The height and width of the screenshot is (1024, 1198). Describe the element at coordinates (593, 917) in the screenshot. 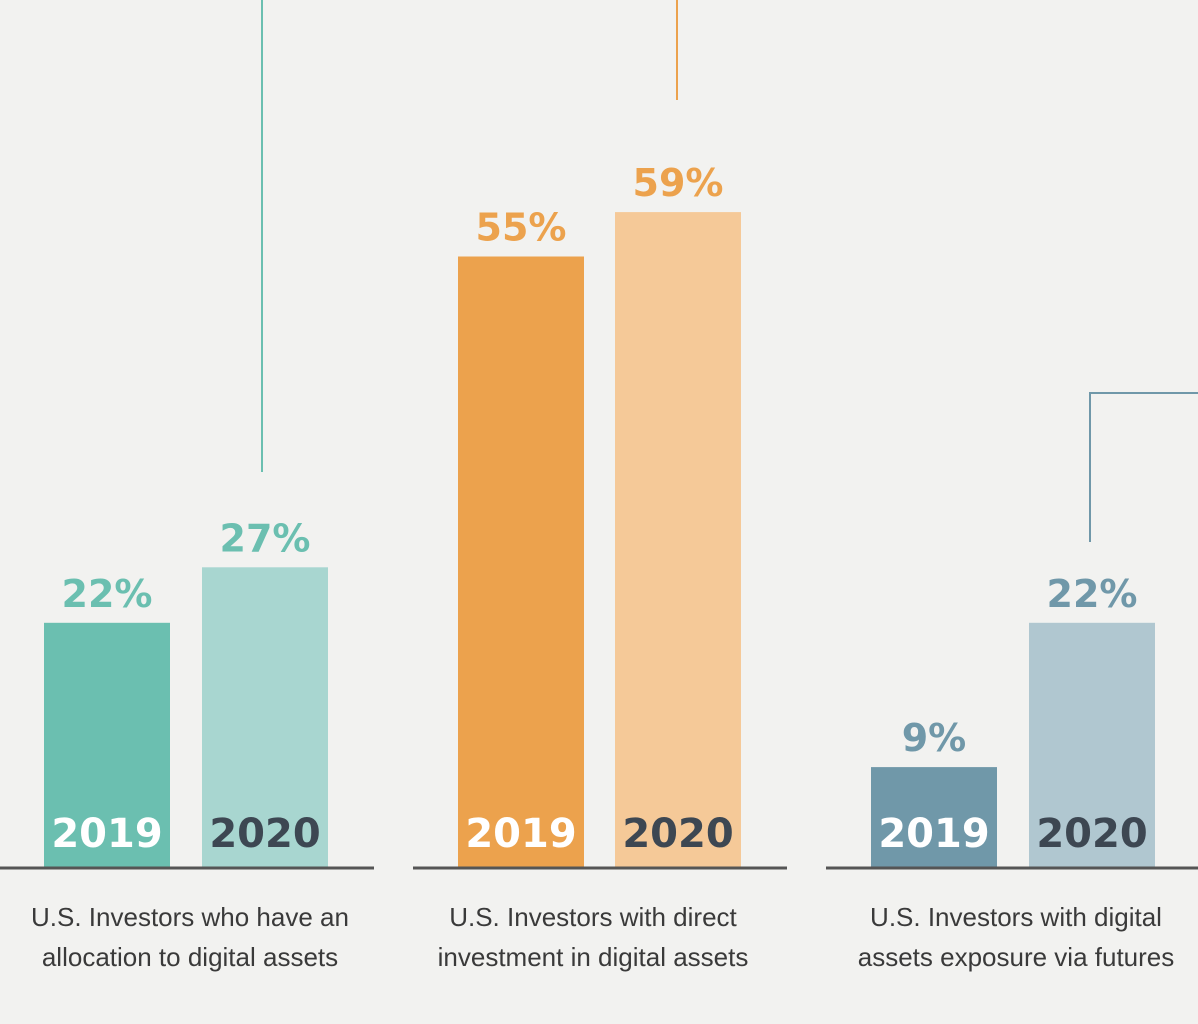

I see `caption-direct-line-1: U.S. Investors with direct` at that location.